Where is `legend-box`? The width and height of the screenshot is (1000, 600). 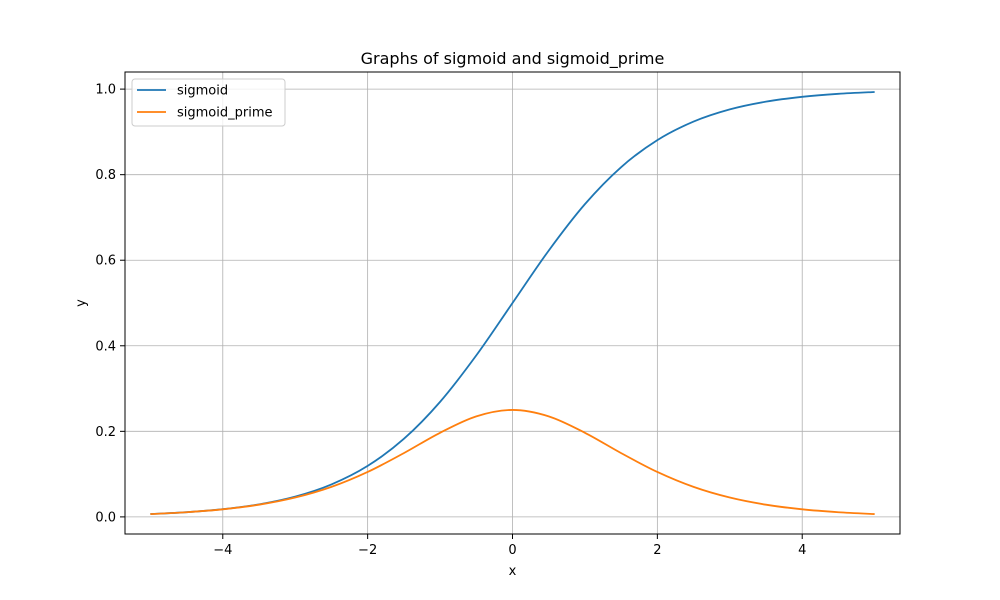 legend-box is located at coordinates (208, 102).